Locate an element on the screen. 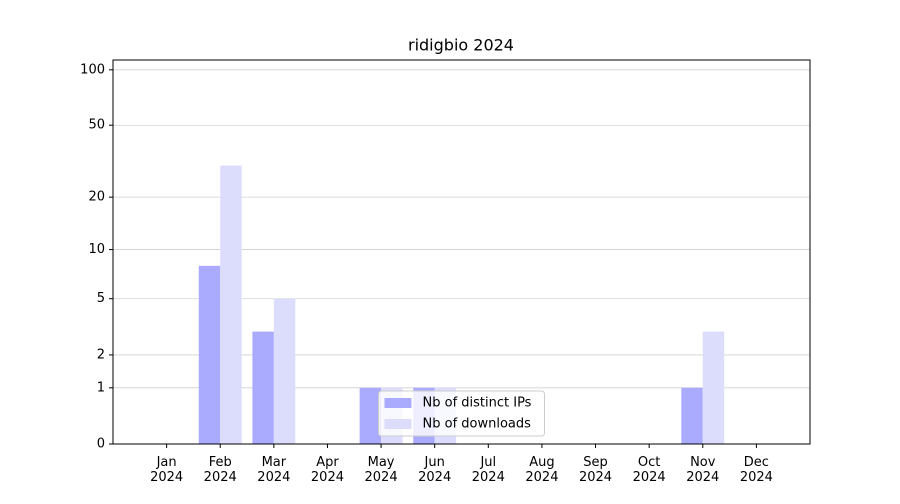 The width and height of the screenshot is (900, 504). y-tick-label: 10 is located at coordinates (96, 249).